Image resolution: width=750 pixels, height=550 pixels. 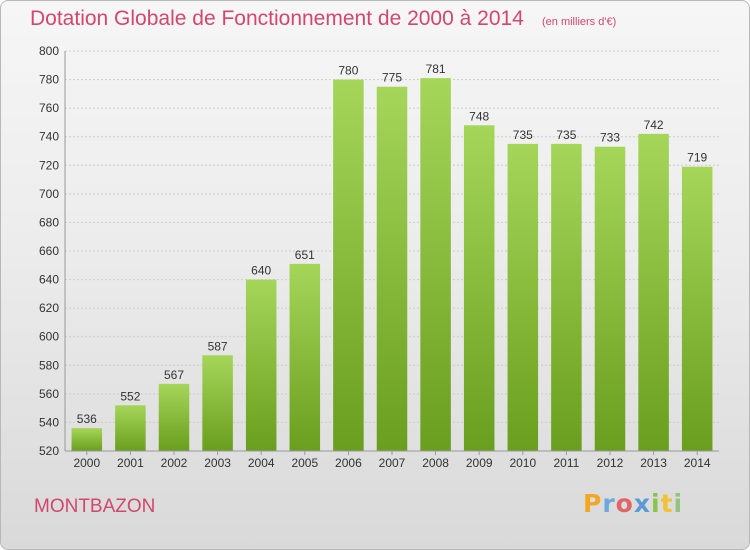 What do you see at coordinates (49, 280) in the screenshot?
I see `y-tick-label: 640` at bounding box center [49, 280].